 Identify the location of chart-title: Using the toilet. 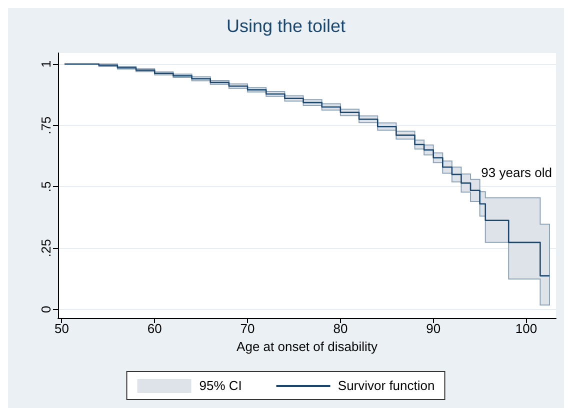
(286, 26).